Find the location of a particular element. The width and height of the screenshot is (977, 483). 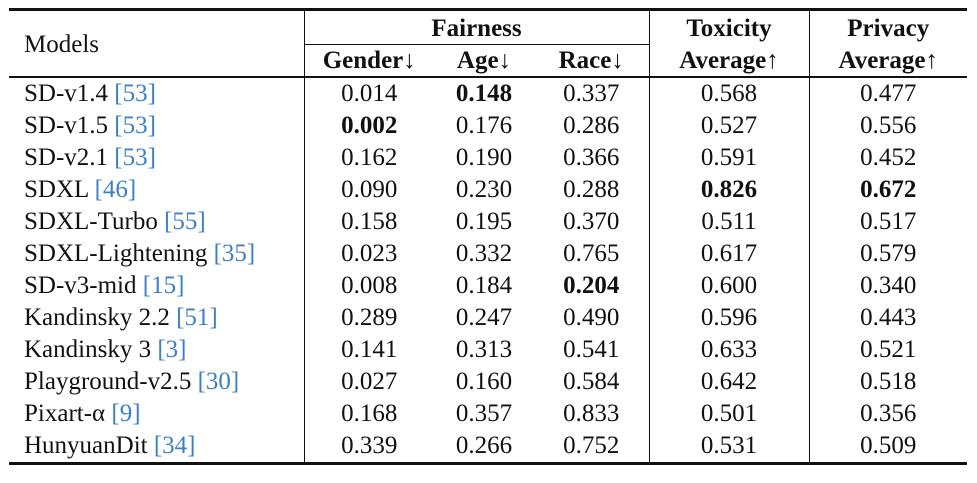

gender-value: 0.141 is located at coordinates (369, 349).